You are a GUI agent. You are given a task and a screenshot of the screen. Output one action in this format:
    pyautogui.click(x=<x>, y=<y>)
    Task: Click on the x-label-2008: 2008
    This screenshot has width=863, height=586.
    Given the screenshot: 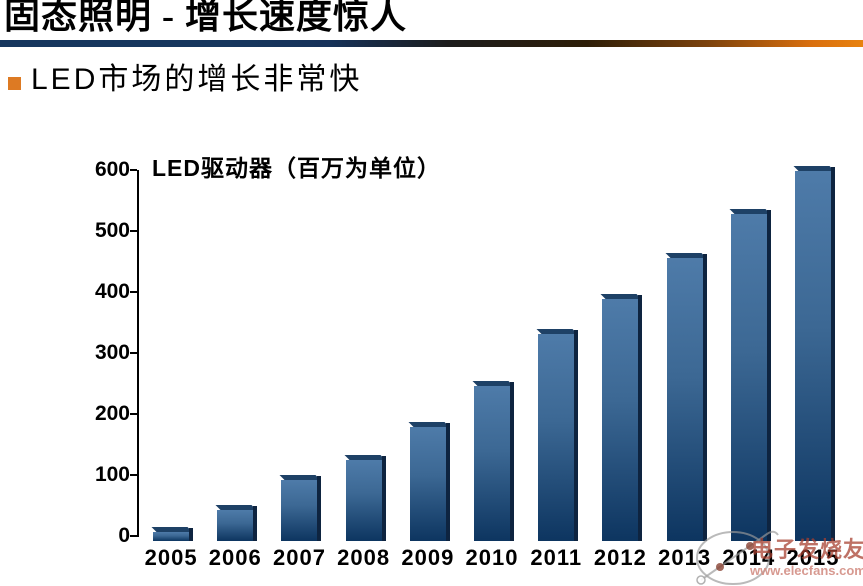 What is the action you would take?
    pyautogui.click(x=364, y=557)
    